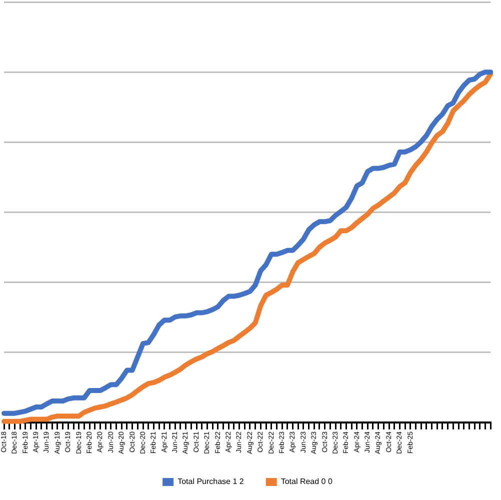 The image size is (501, 500). I want to click on legend-label: Total Purchase 1 2, so click(211, 481).